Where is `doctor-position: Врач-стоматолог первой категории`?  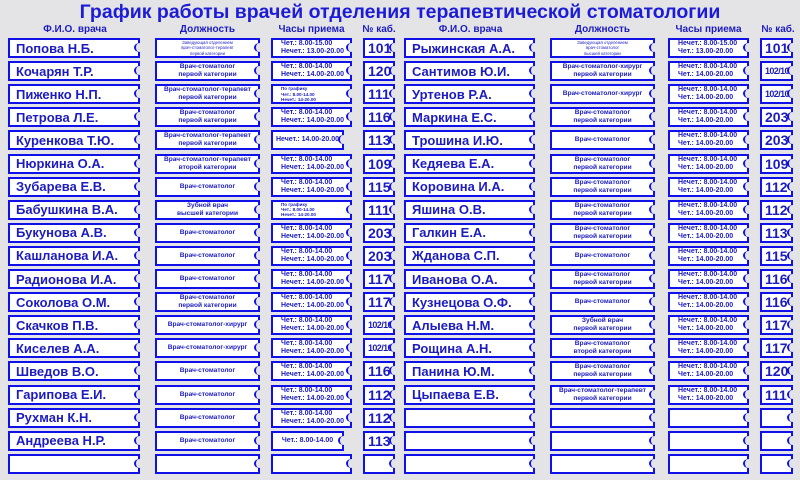
doctor-position: Врач-стоматолог первой категории is located at coordinates (209, 302).